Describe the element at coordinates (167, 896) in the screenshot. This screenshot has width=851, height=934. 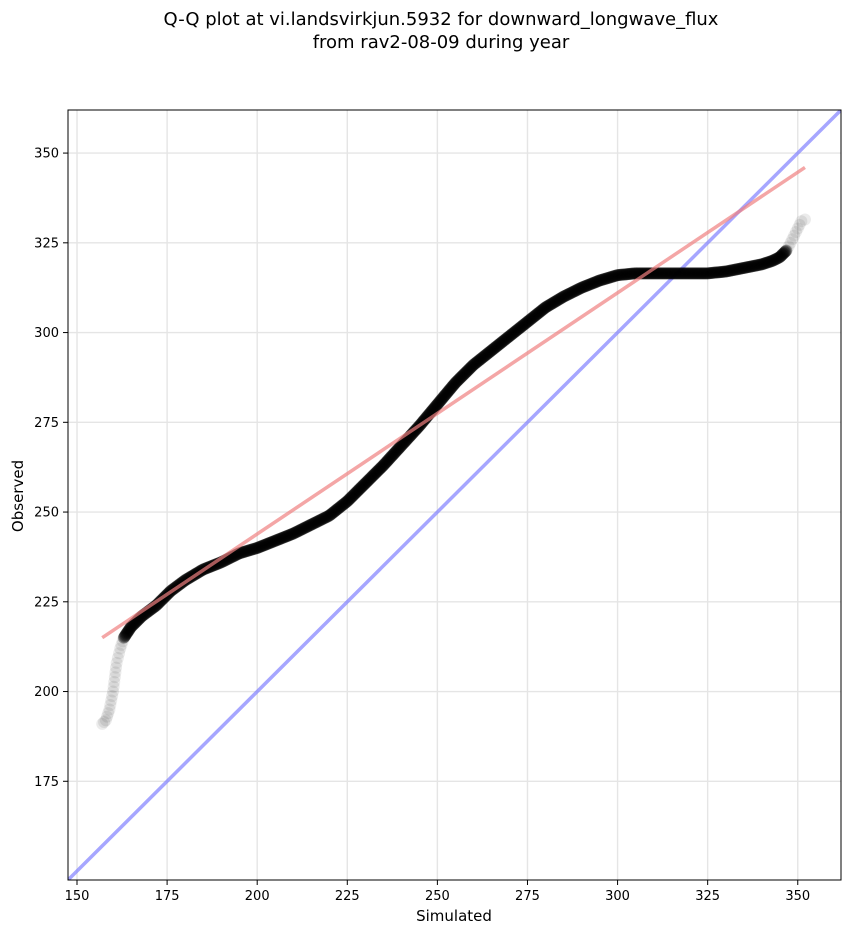
I see `x-tick-label: 175` at that location.